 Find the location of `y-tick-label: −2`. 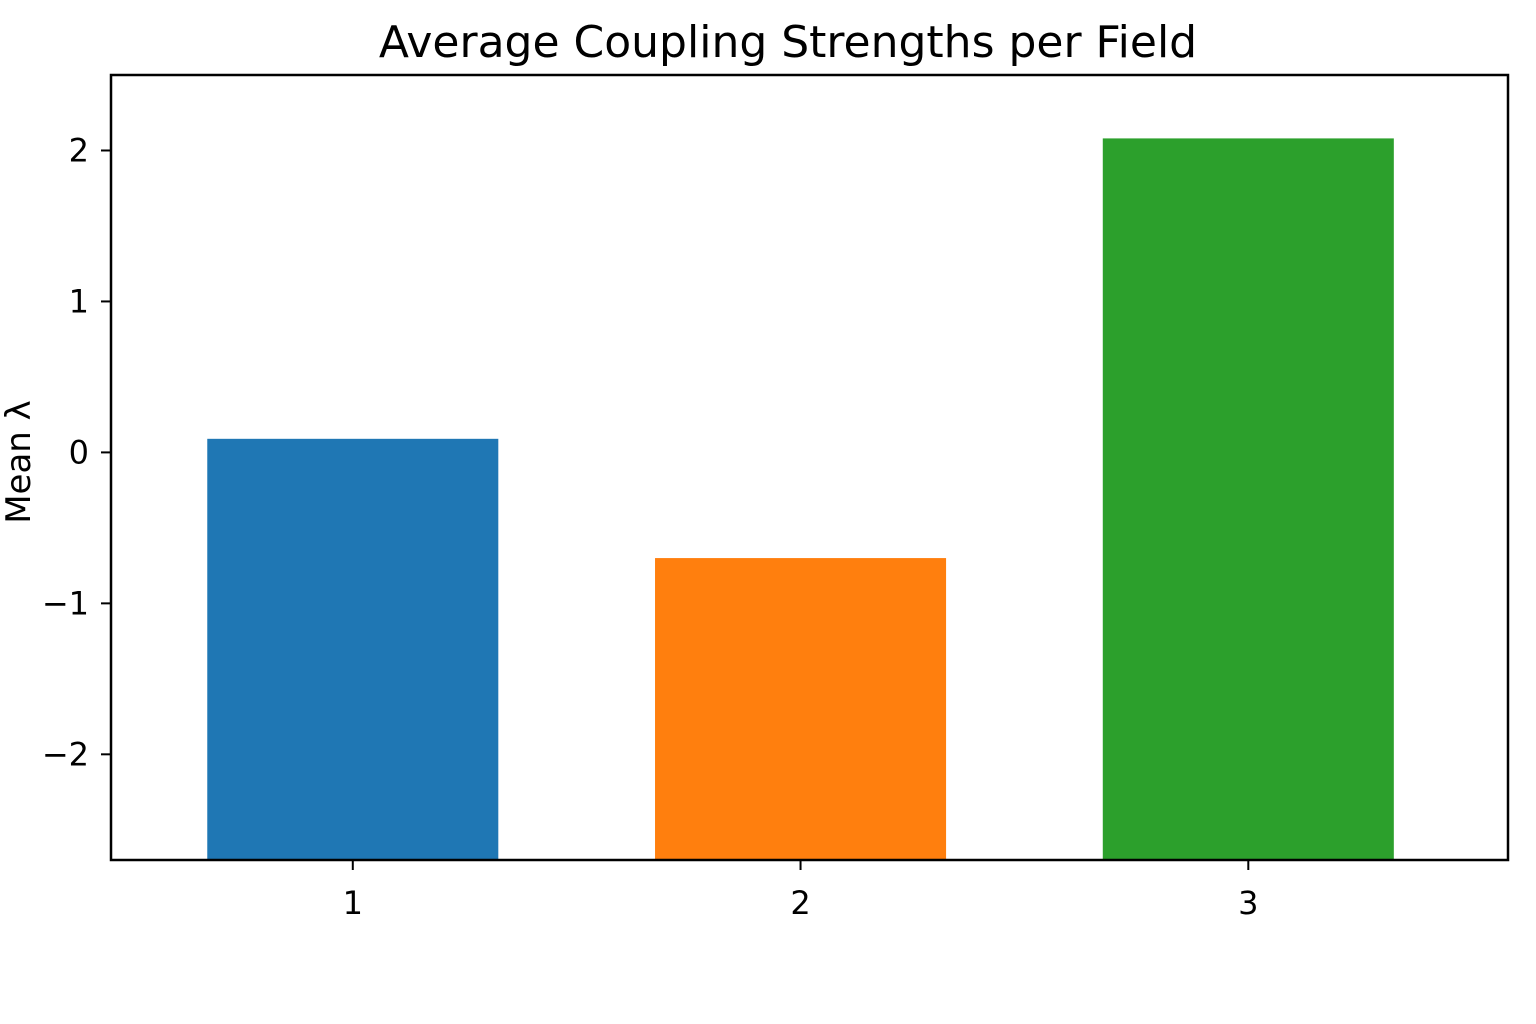

y-tick-label: −2 is located at coordinates (65, 754).